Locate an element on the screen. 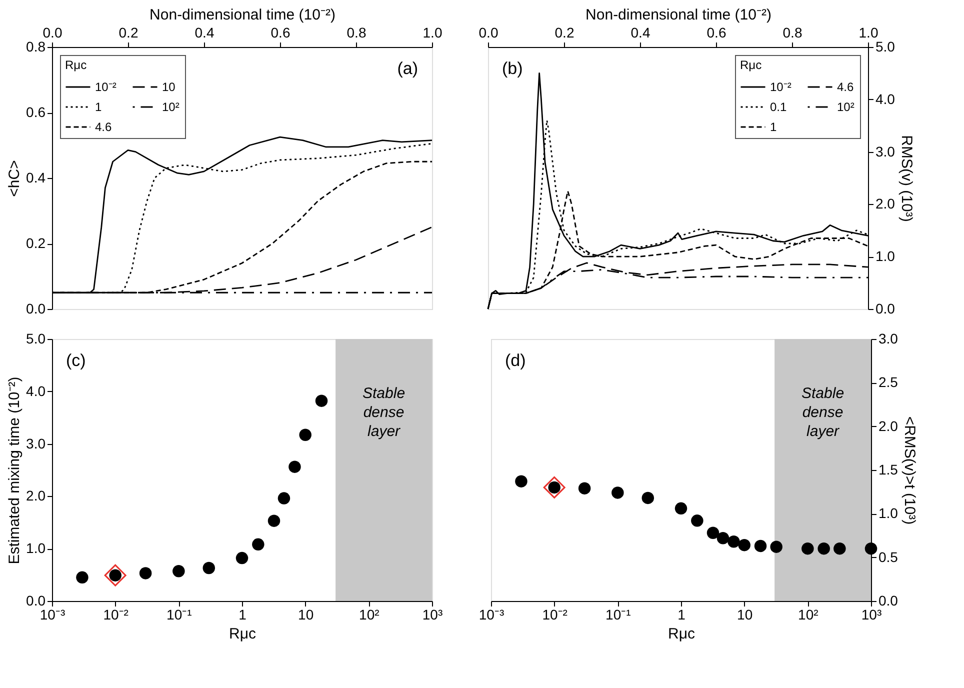  y-tick-label: 2.0 is located at coordinates (36, 496).